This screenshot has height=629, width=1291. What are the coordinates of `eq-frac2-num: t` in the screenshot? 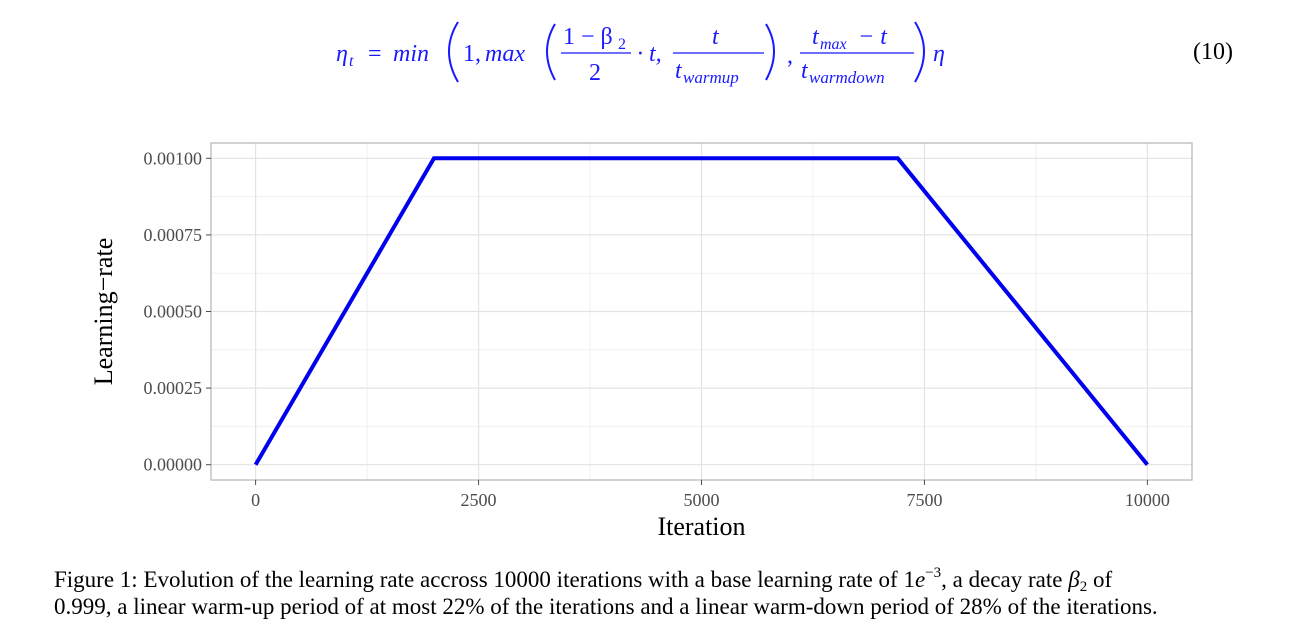 It's located at (716, 37).